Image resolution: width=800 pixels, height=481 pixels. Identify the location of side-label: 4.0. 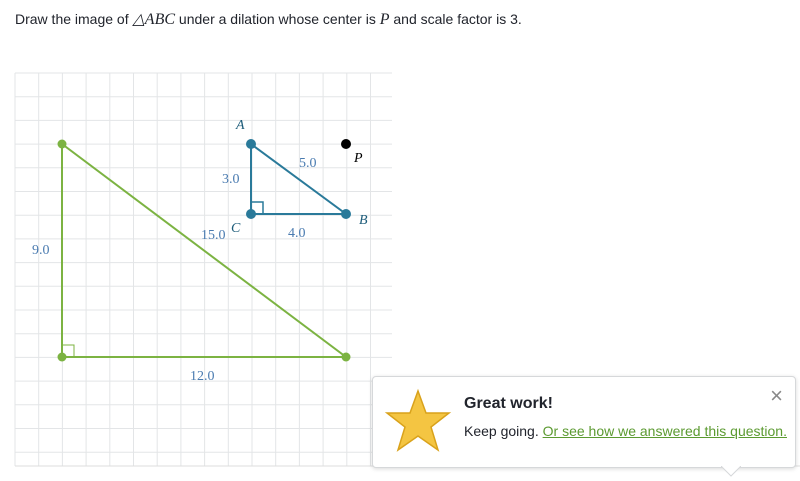
(297, 233).